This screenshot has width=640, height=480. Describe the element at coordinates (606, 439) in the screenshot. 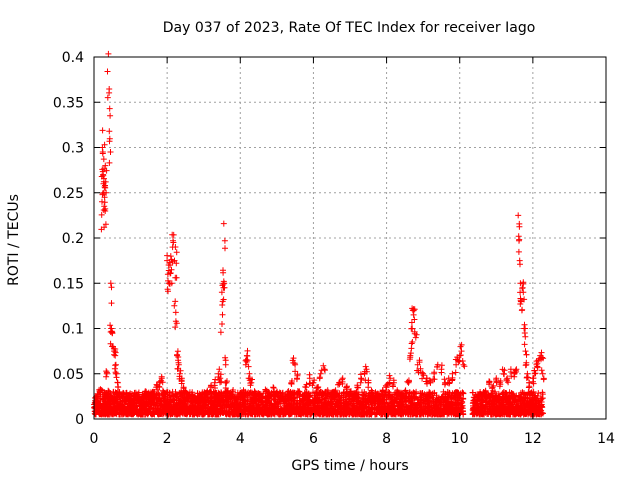

I see `x-tick-label: 14` at that location.